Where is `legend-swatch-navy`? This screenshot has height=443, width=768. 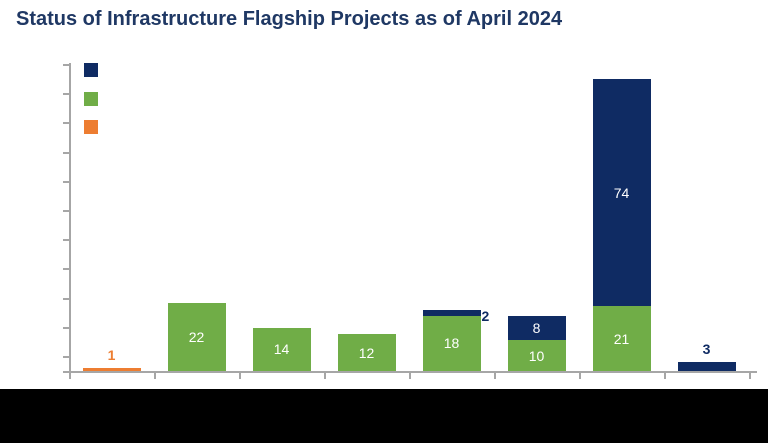 legend-swatch-navy is located at coordinates (91, 70).